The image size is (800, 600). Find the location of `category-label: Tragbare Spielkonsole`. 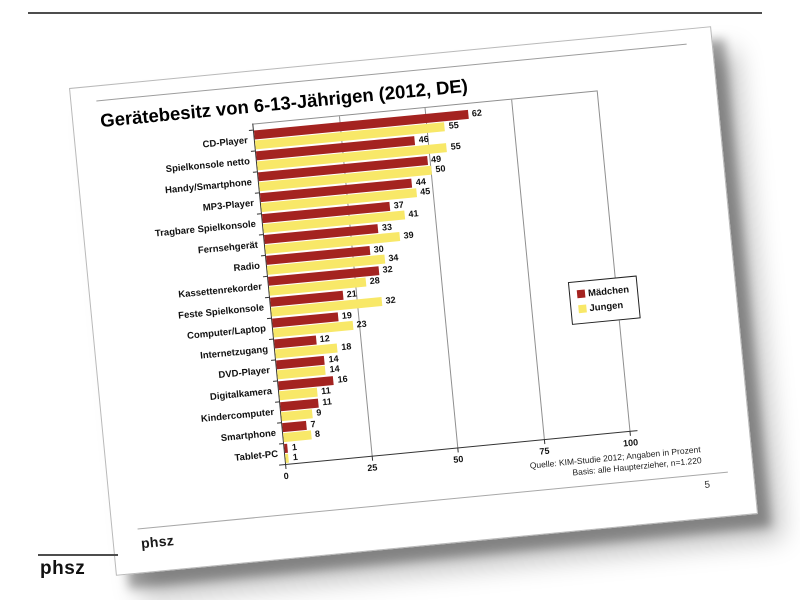

category-label: Tragbare Spielkonsole is located at coordinates (205, 229).